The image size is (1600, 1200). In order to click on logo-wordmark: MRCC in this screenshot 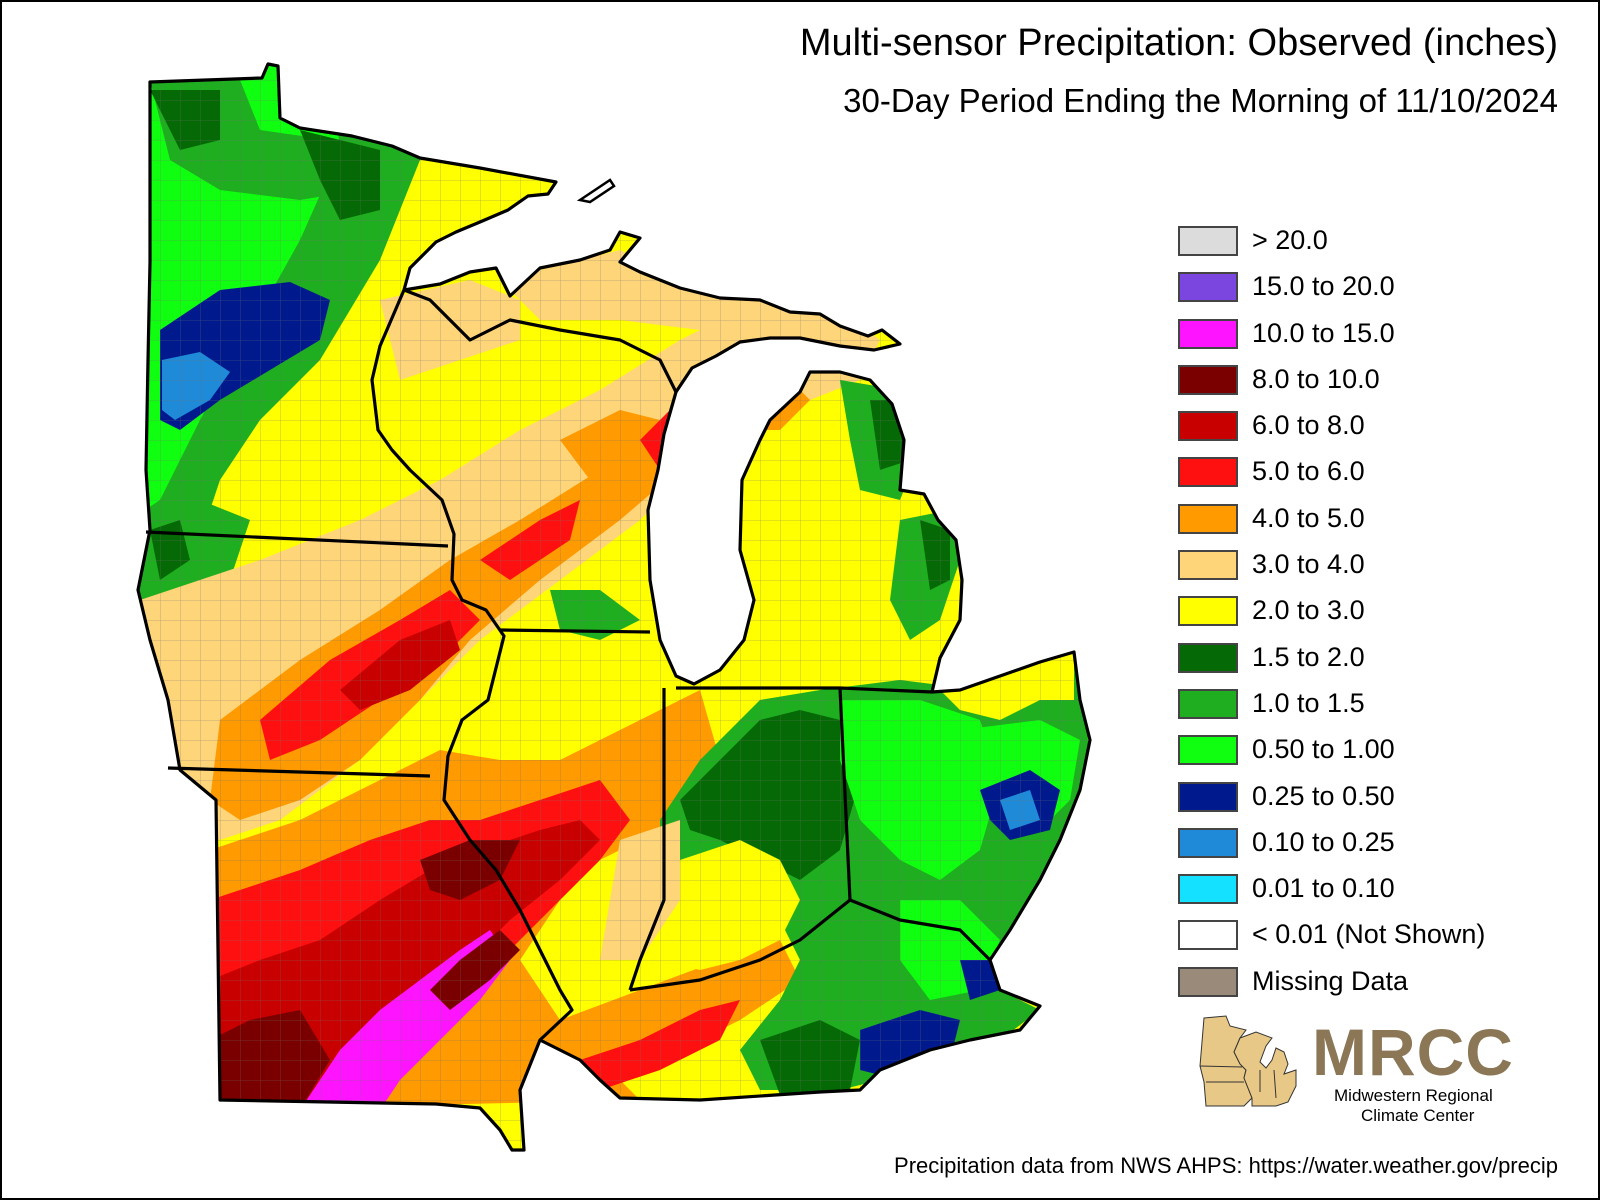, I will do `click(1413, 1052)`.